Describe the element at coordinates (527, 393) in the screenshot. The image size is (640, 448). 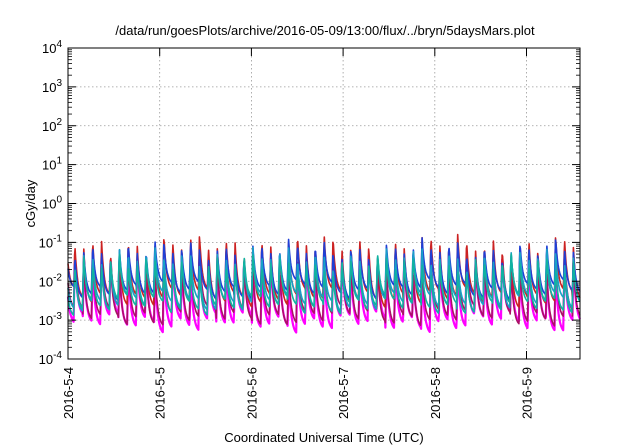
I see `x-tick-label: 2016-5-9` at that location.